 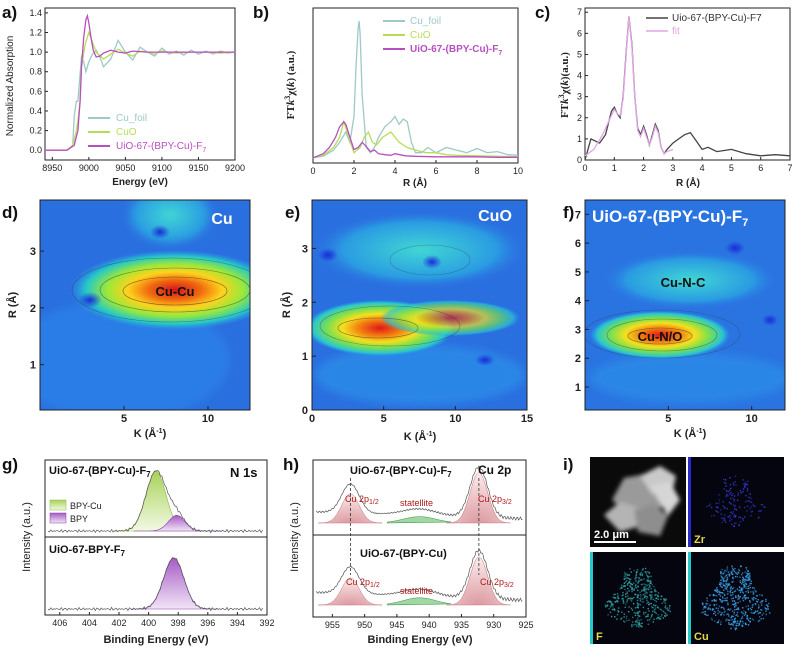 I want to click on chart-b-legend-cuo: CuO, so click(x=420, y=35).